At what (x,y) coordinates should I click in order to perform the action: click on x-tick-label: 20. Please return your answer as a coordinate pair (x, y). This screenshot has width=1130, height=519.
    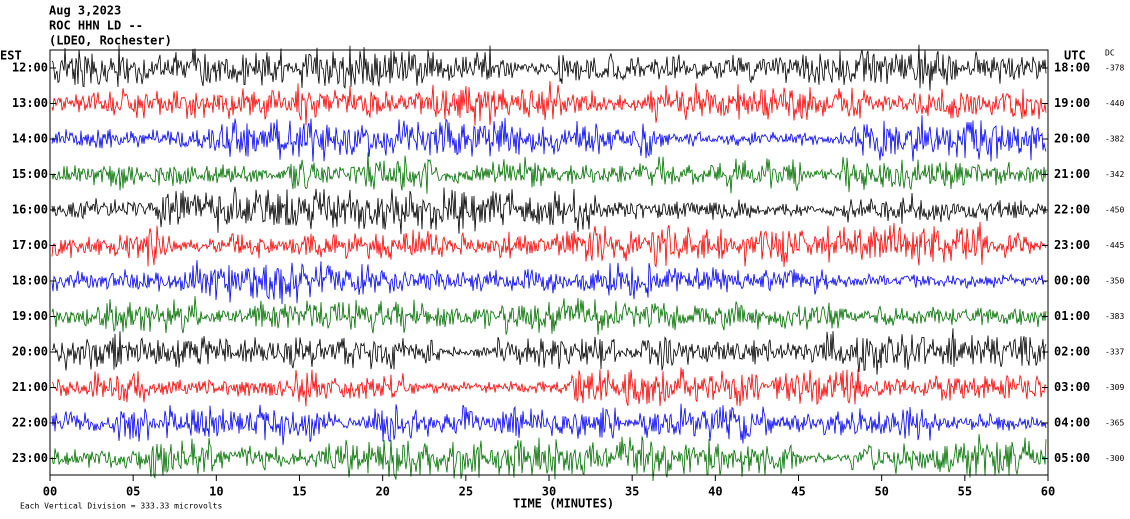
    Looking at the image, I should click on (382, 492).